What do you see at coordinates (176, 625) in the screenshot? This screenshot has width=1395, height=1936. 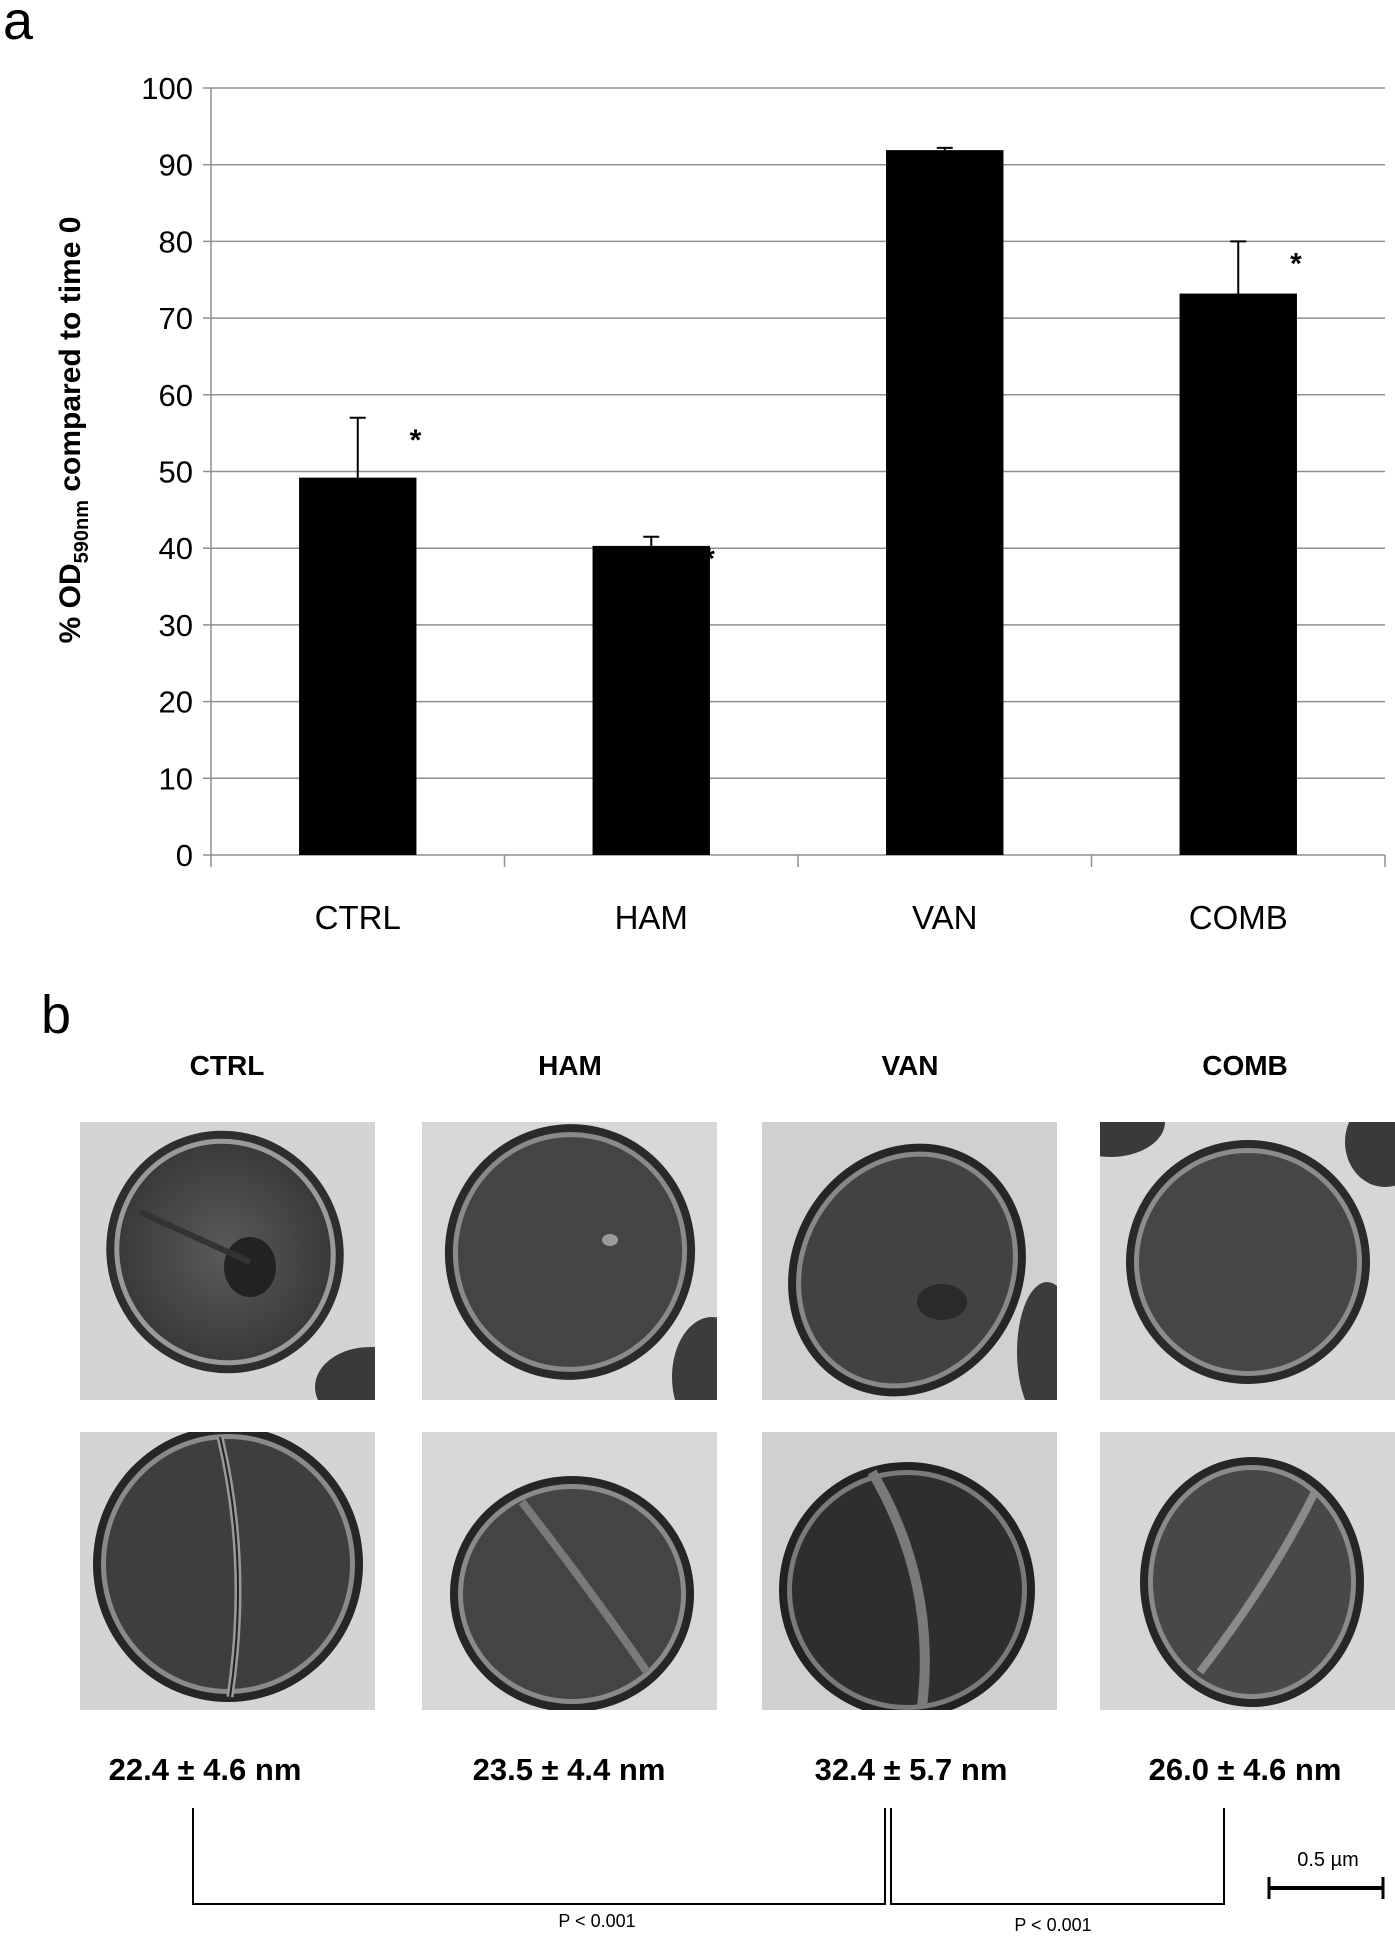 I see `y-tick-label-30: 30` at bounding box center [176, 625].